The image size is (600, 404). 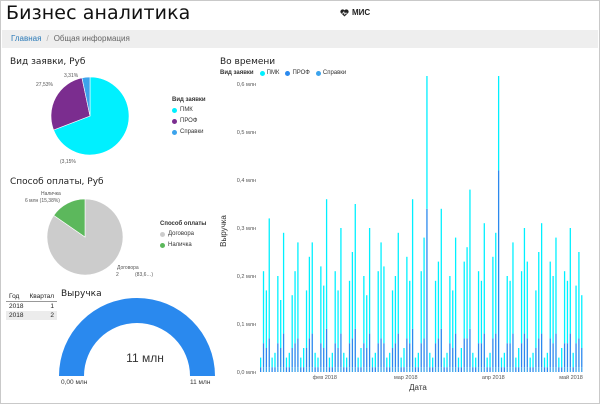 What do you see at coordinates (32, 315) in the screenshot?
I see `table-row: 2018 2` at bounding box center [32, 315].